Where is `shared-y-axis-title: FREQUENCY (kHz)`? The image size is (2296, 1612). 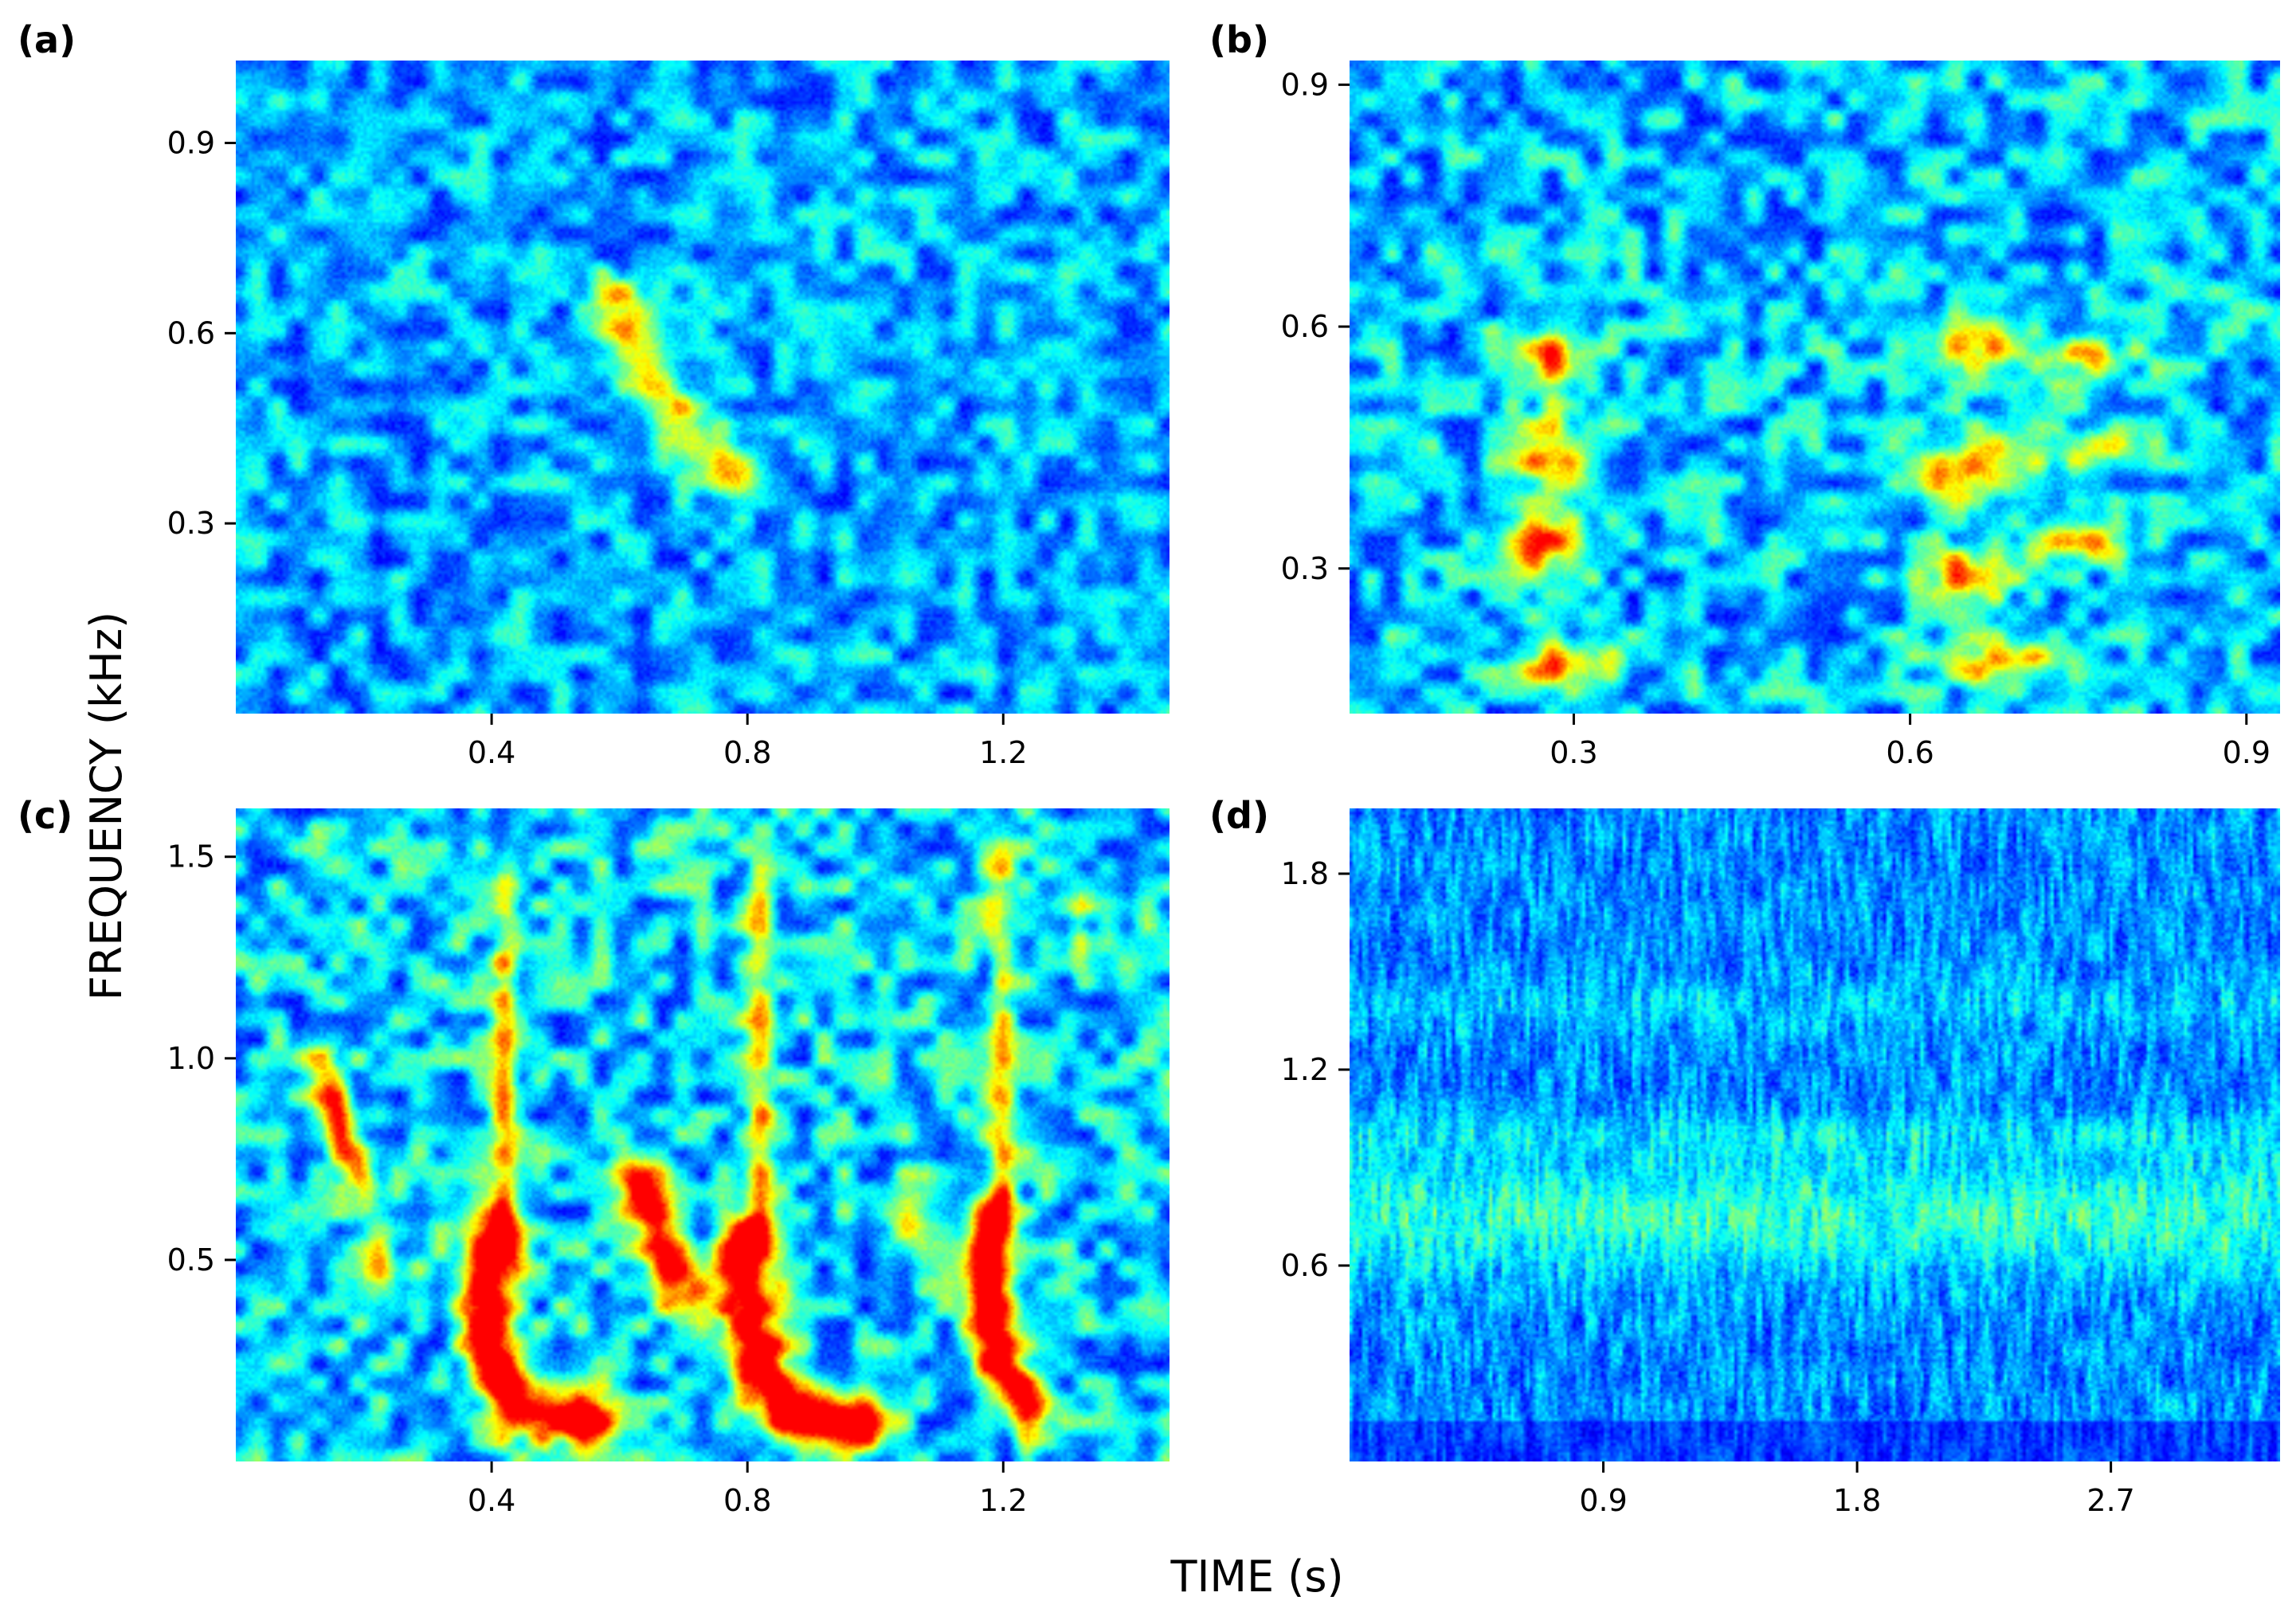 shared-y-axis-title: FREQUENCY (kHz) is located at coordinates (106, 806).